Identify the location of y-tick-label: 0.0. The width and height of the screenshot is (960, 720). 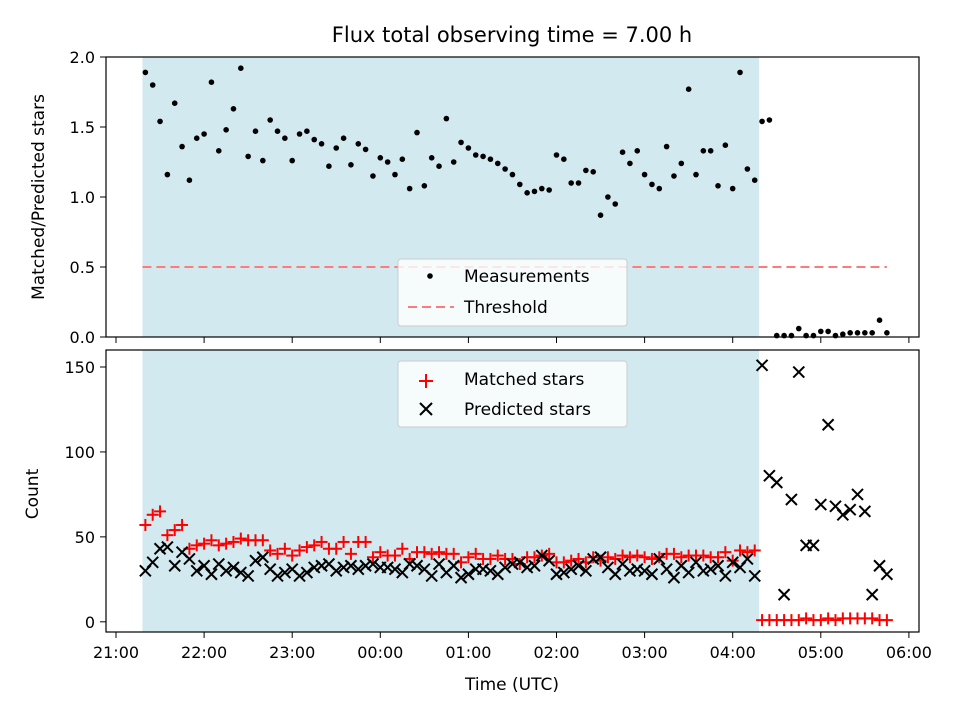
(82, 337).